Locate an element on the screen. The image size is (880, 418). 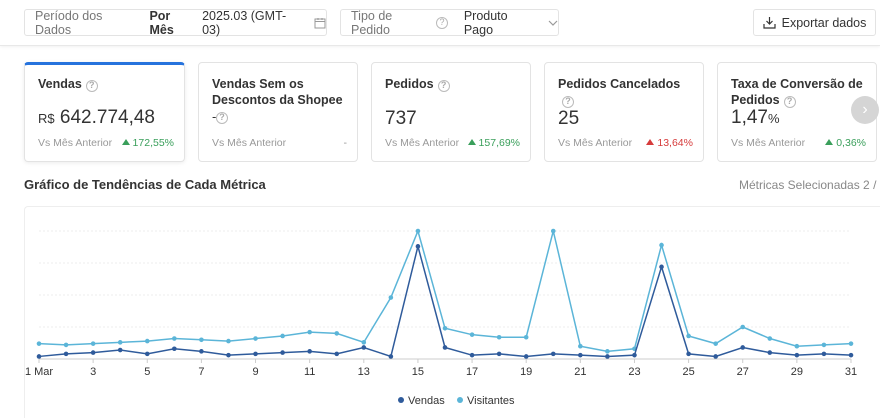
export-label: Exportar dados is located at coordinates (824, 22).